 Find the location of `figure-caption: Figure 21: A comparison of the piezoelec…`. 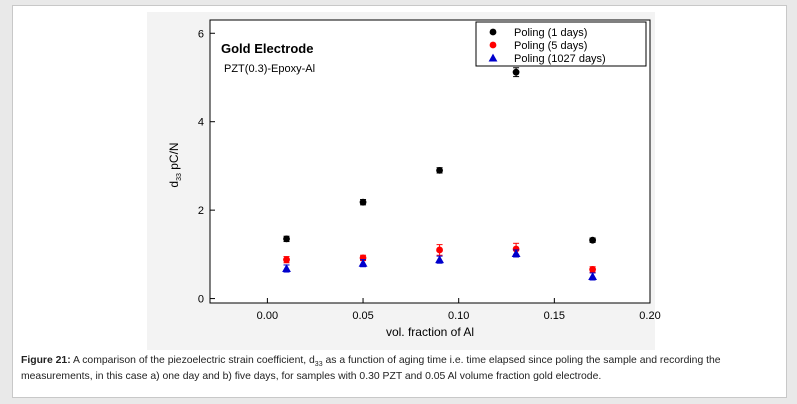

figure-caption: Figure 21: A comparison of the piezoelec… is located at coordinates (400, 369).